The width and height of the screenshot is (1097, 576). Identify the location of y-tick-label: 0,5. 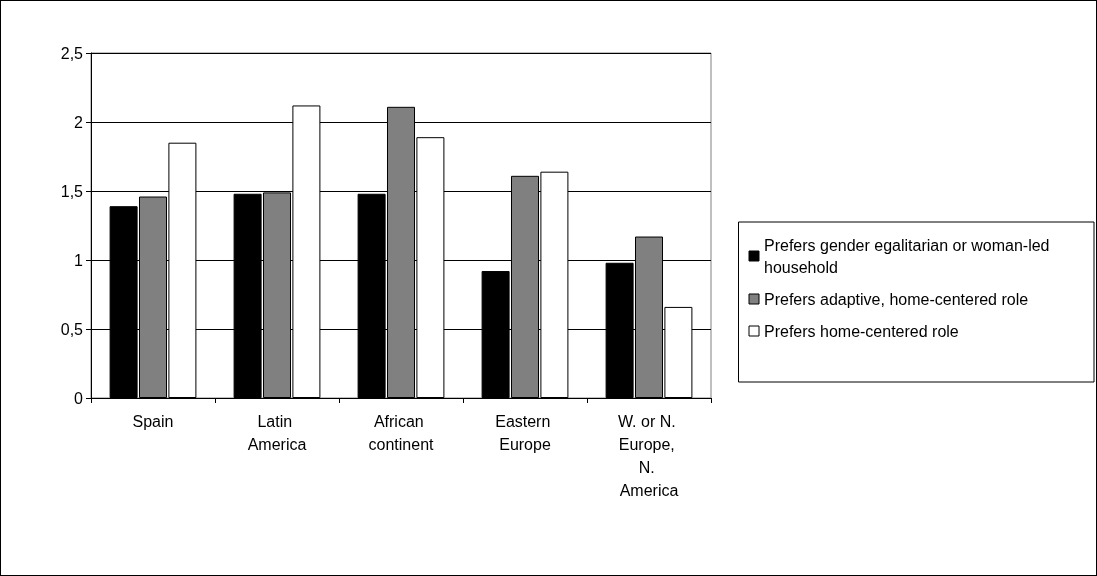
(72, 329).